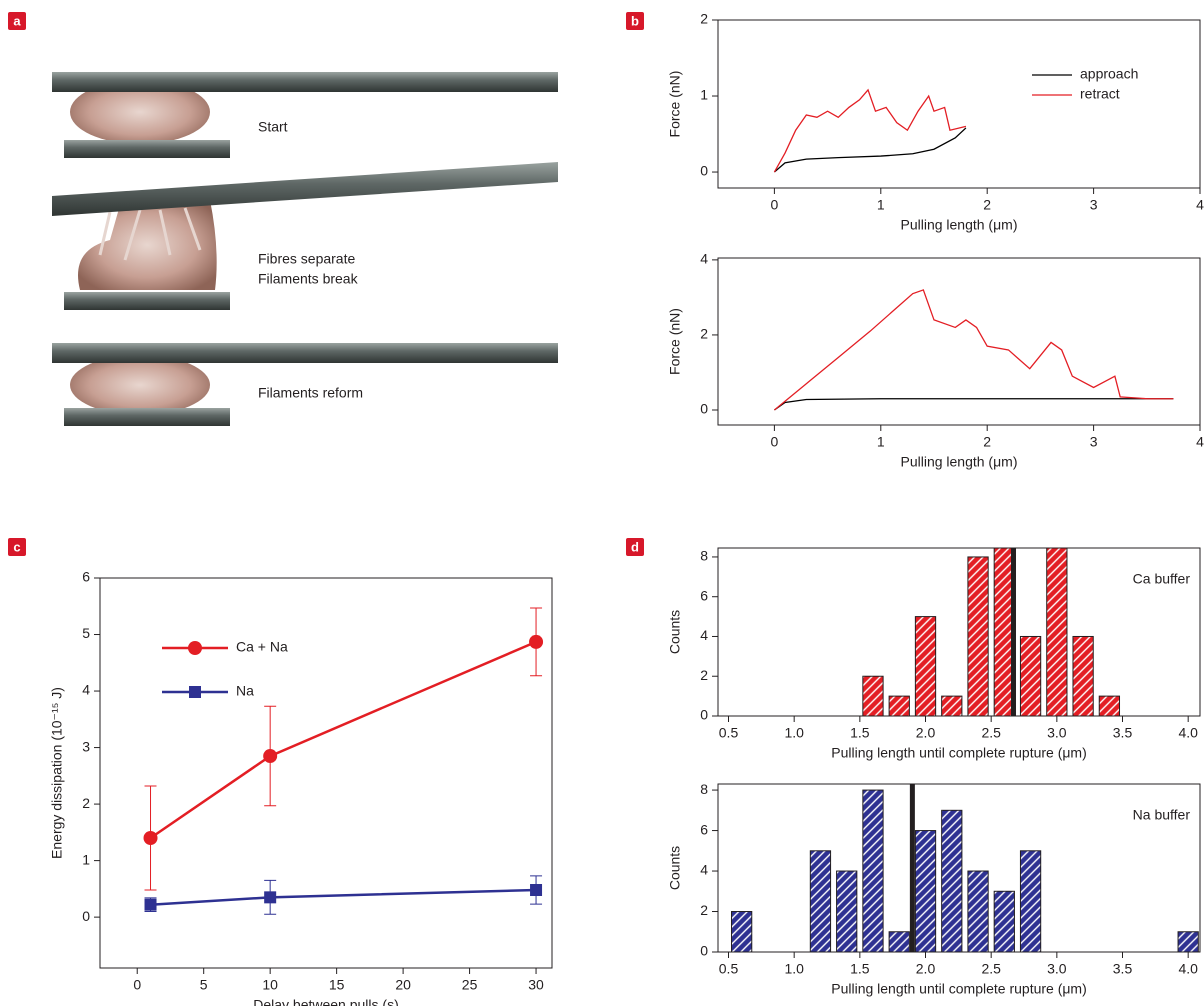 The width and height of the screenshot is (1204, 1006). I want to click on x-tick-label: 10, so click(270, 985).